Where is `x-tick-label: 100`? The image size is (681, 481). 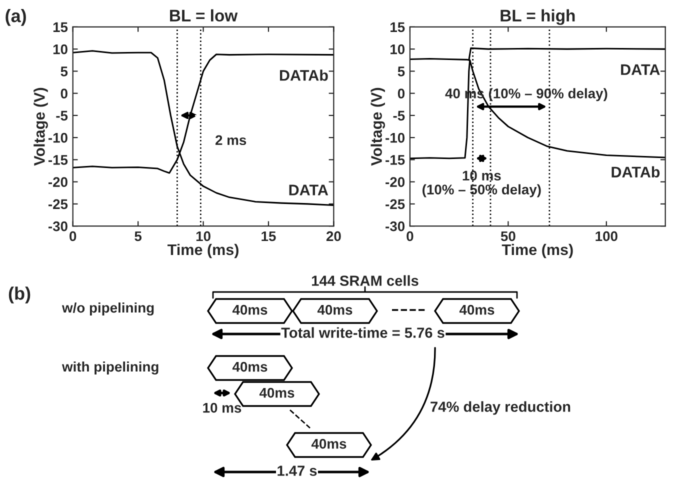 x-tick-label: 100 is located at coordinates (607, 236).